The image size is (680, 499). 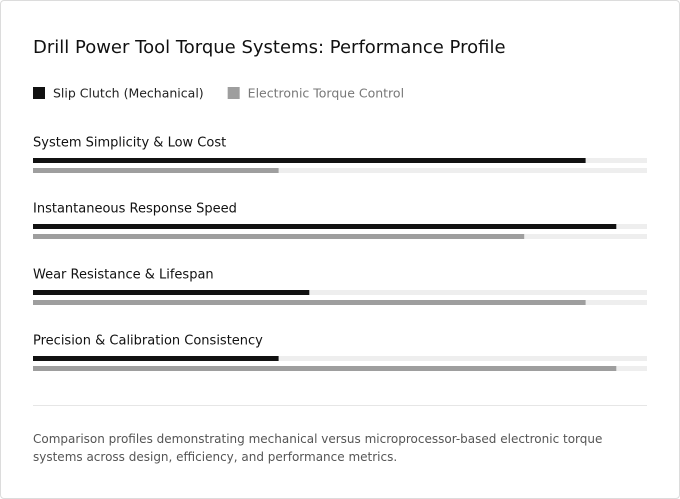 I want to click on category-label: Instantaneous Response Speed, so click(x=135, y=209).